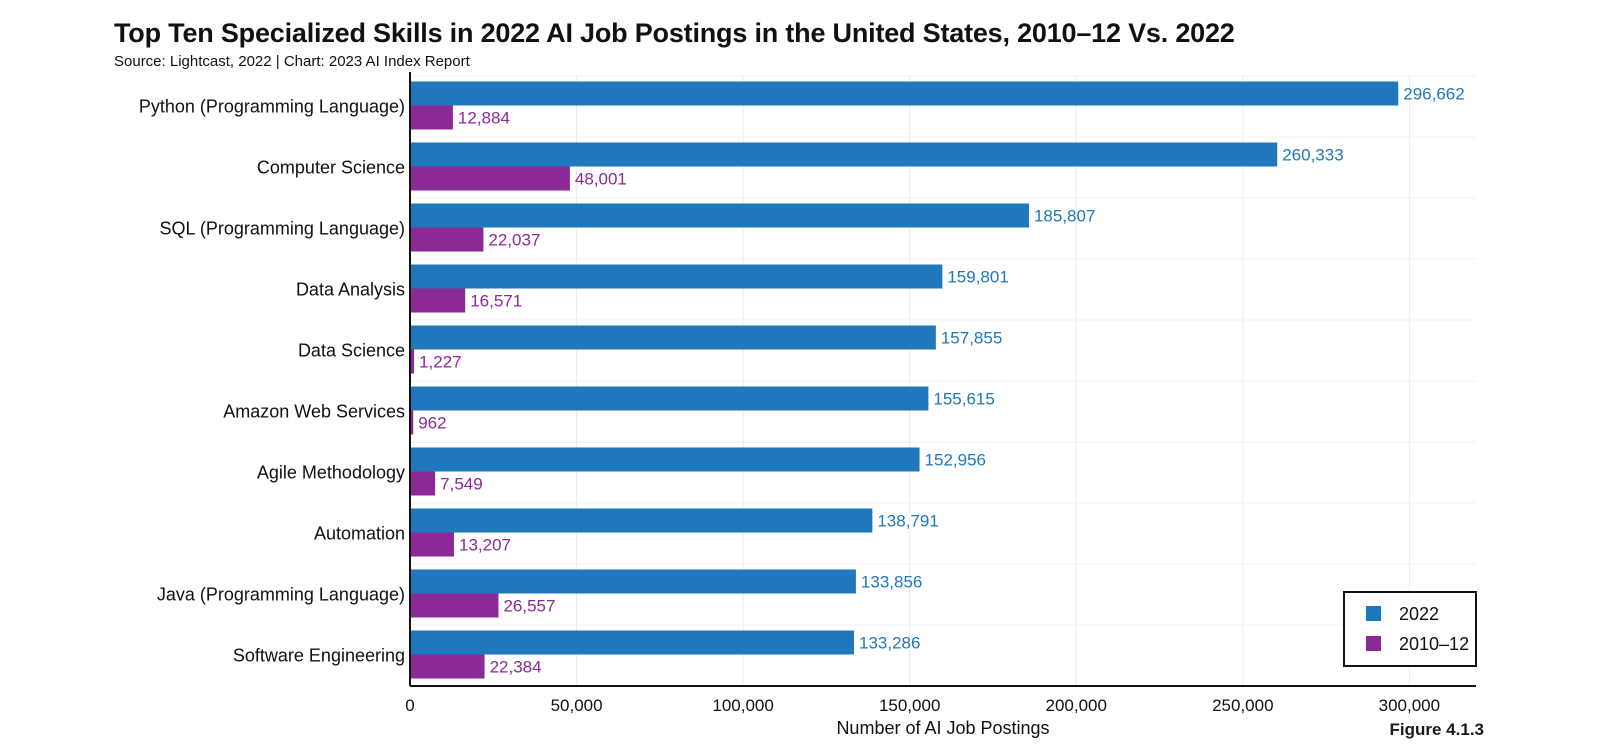 The image size is (1614, 751). I want to click on figure-label: Figure 4.1.3, so click(1436, 729).